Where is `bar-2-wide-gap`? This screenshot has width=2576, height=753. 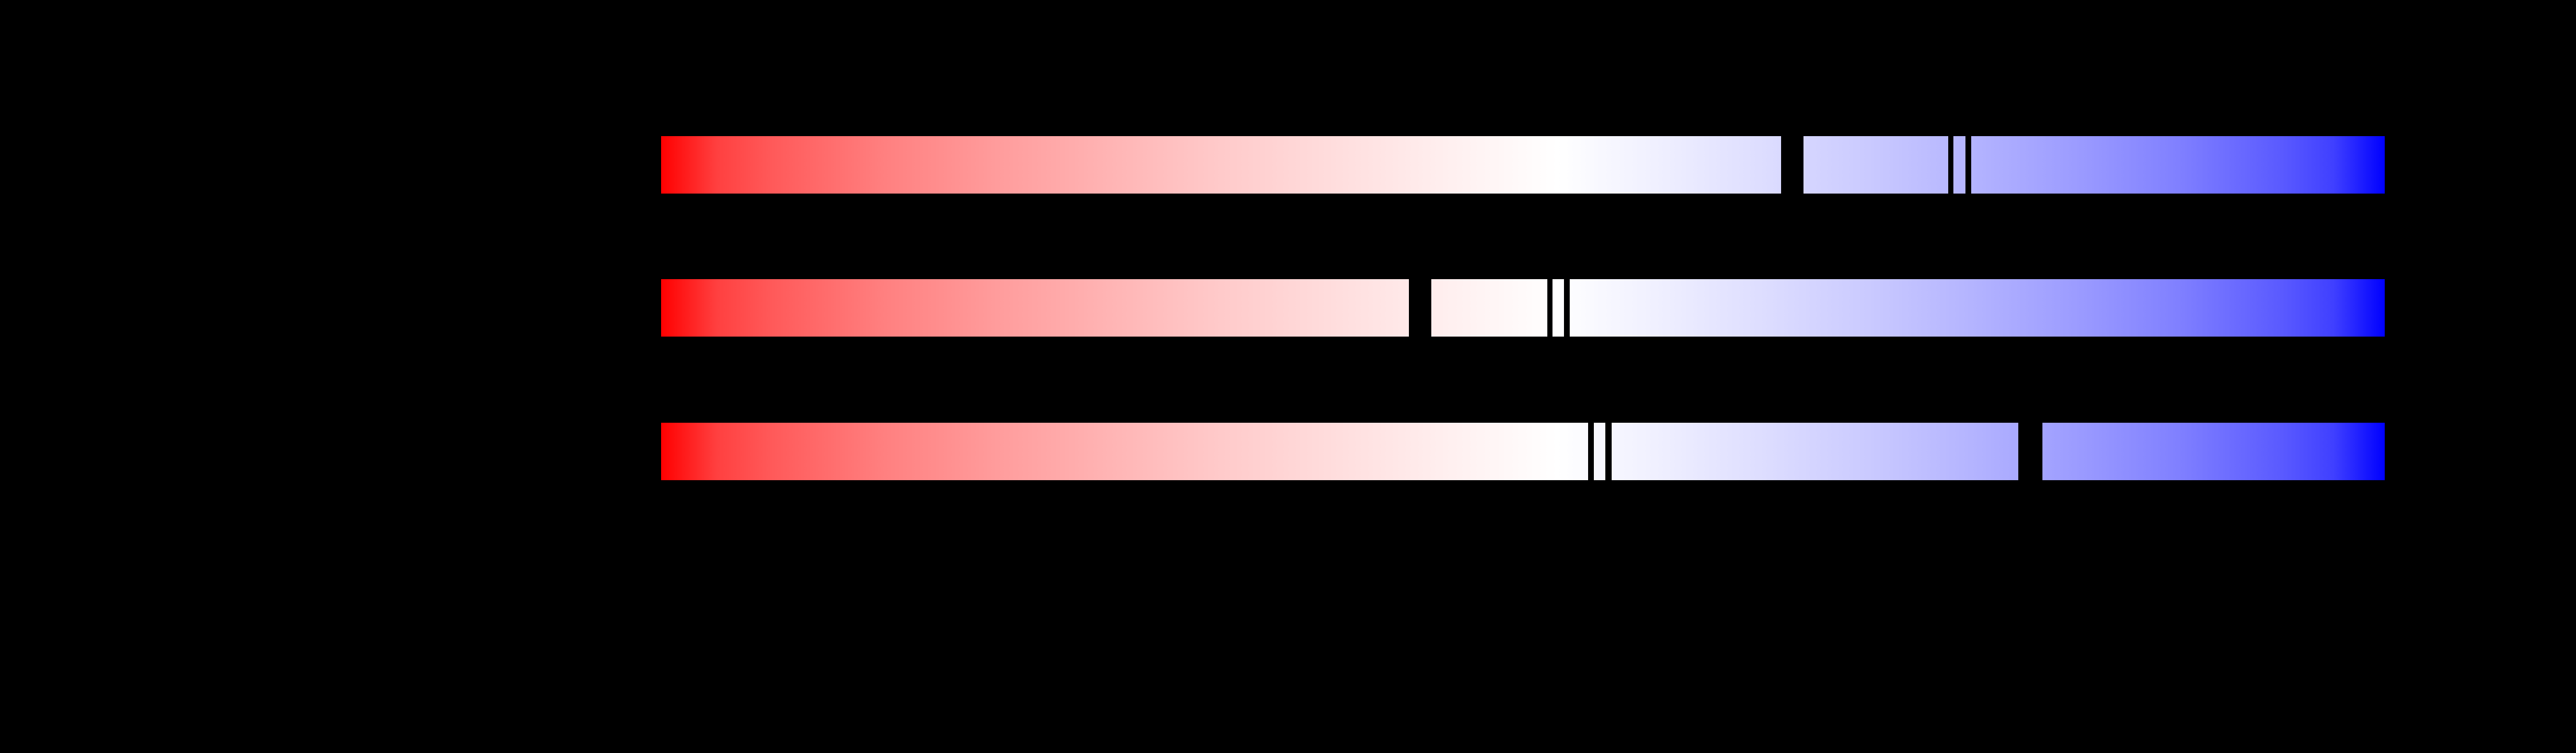
bar-2-wide-gap is located at coordinates (1420, 308).